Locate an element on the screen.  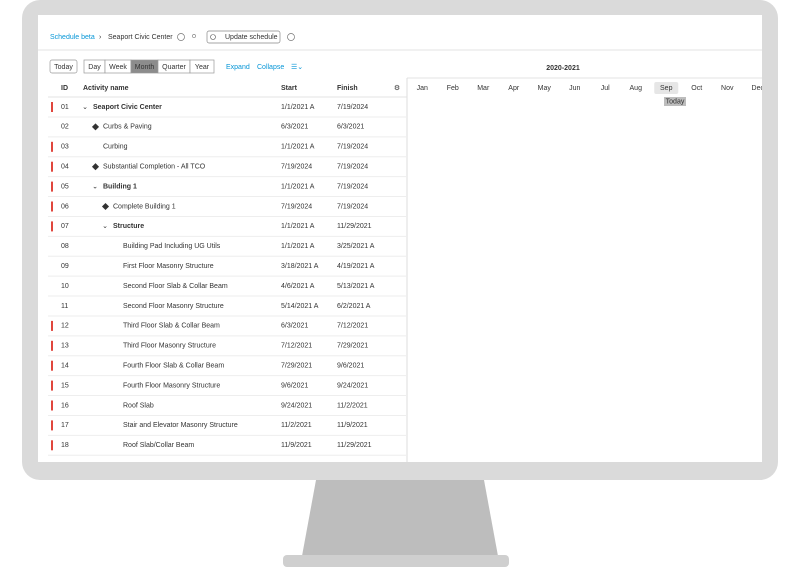
finish-date: 9/24/2021 is located at coordinates (352, 385).